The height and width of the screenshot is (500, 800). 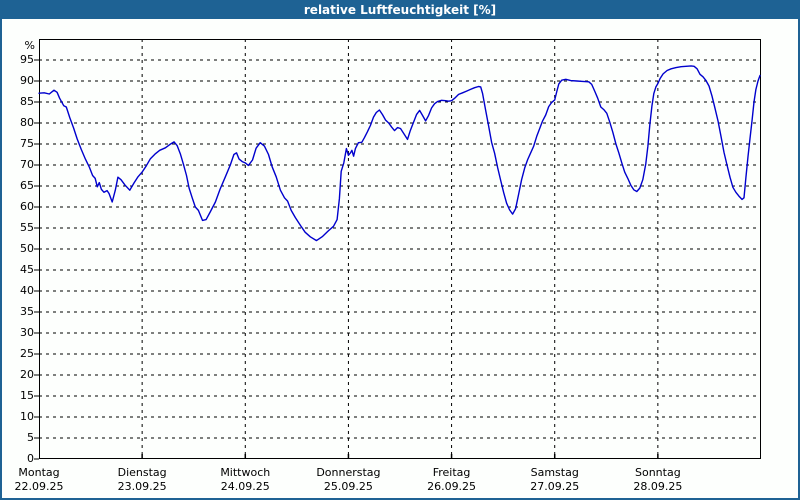 What do you see at coordinates (400, 499) in the screenshot?
I see `window-border-bottom` at bounding box center [400, 499].